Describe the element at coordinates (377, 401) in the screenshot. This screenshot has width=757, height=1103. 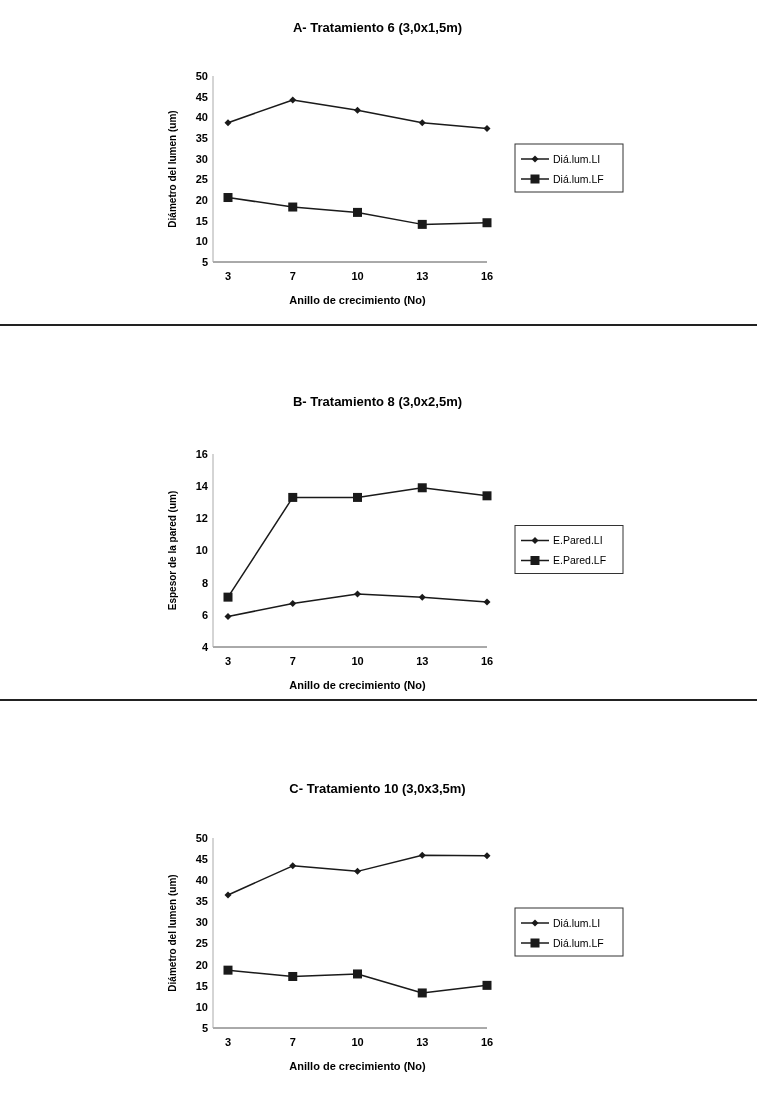
I see `chart-title: B- Tratamiento 8 (3,0x2,5m)` at that location.